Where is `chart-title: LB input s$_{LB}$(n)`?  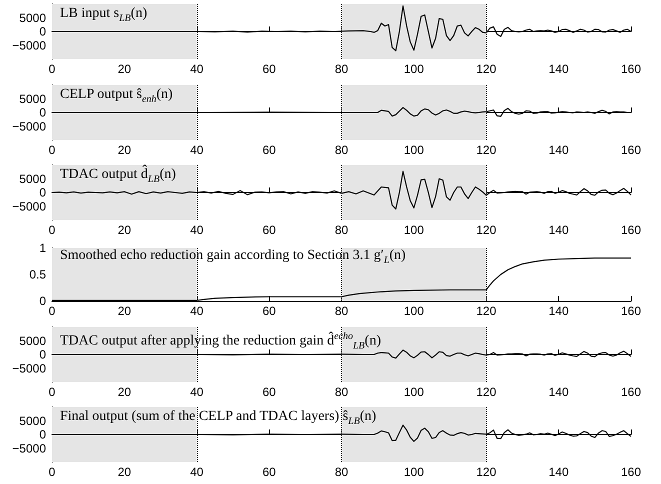
chart-title: LB input s$_{LB}$(n) is located at coordinates (104, 16).